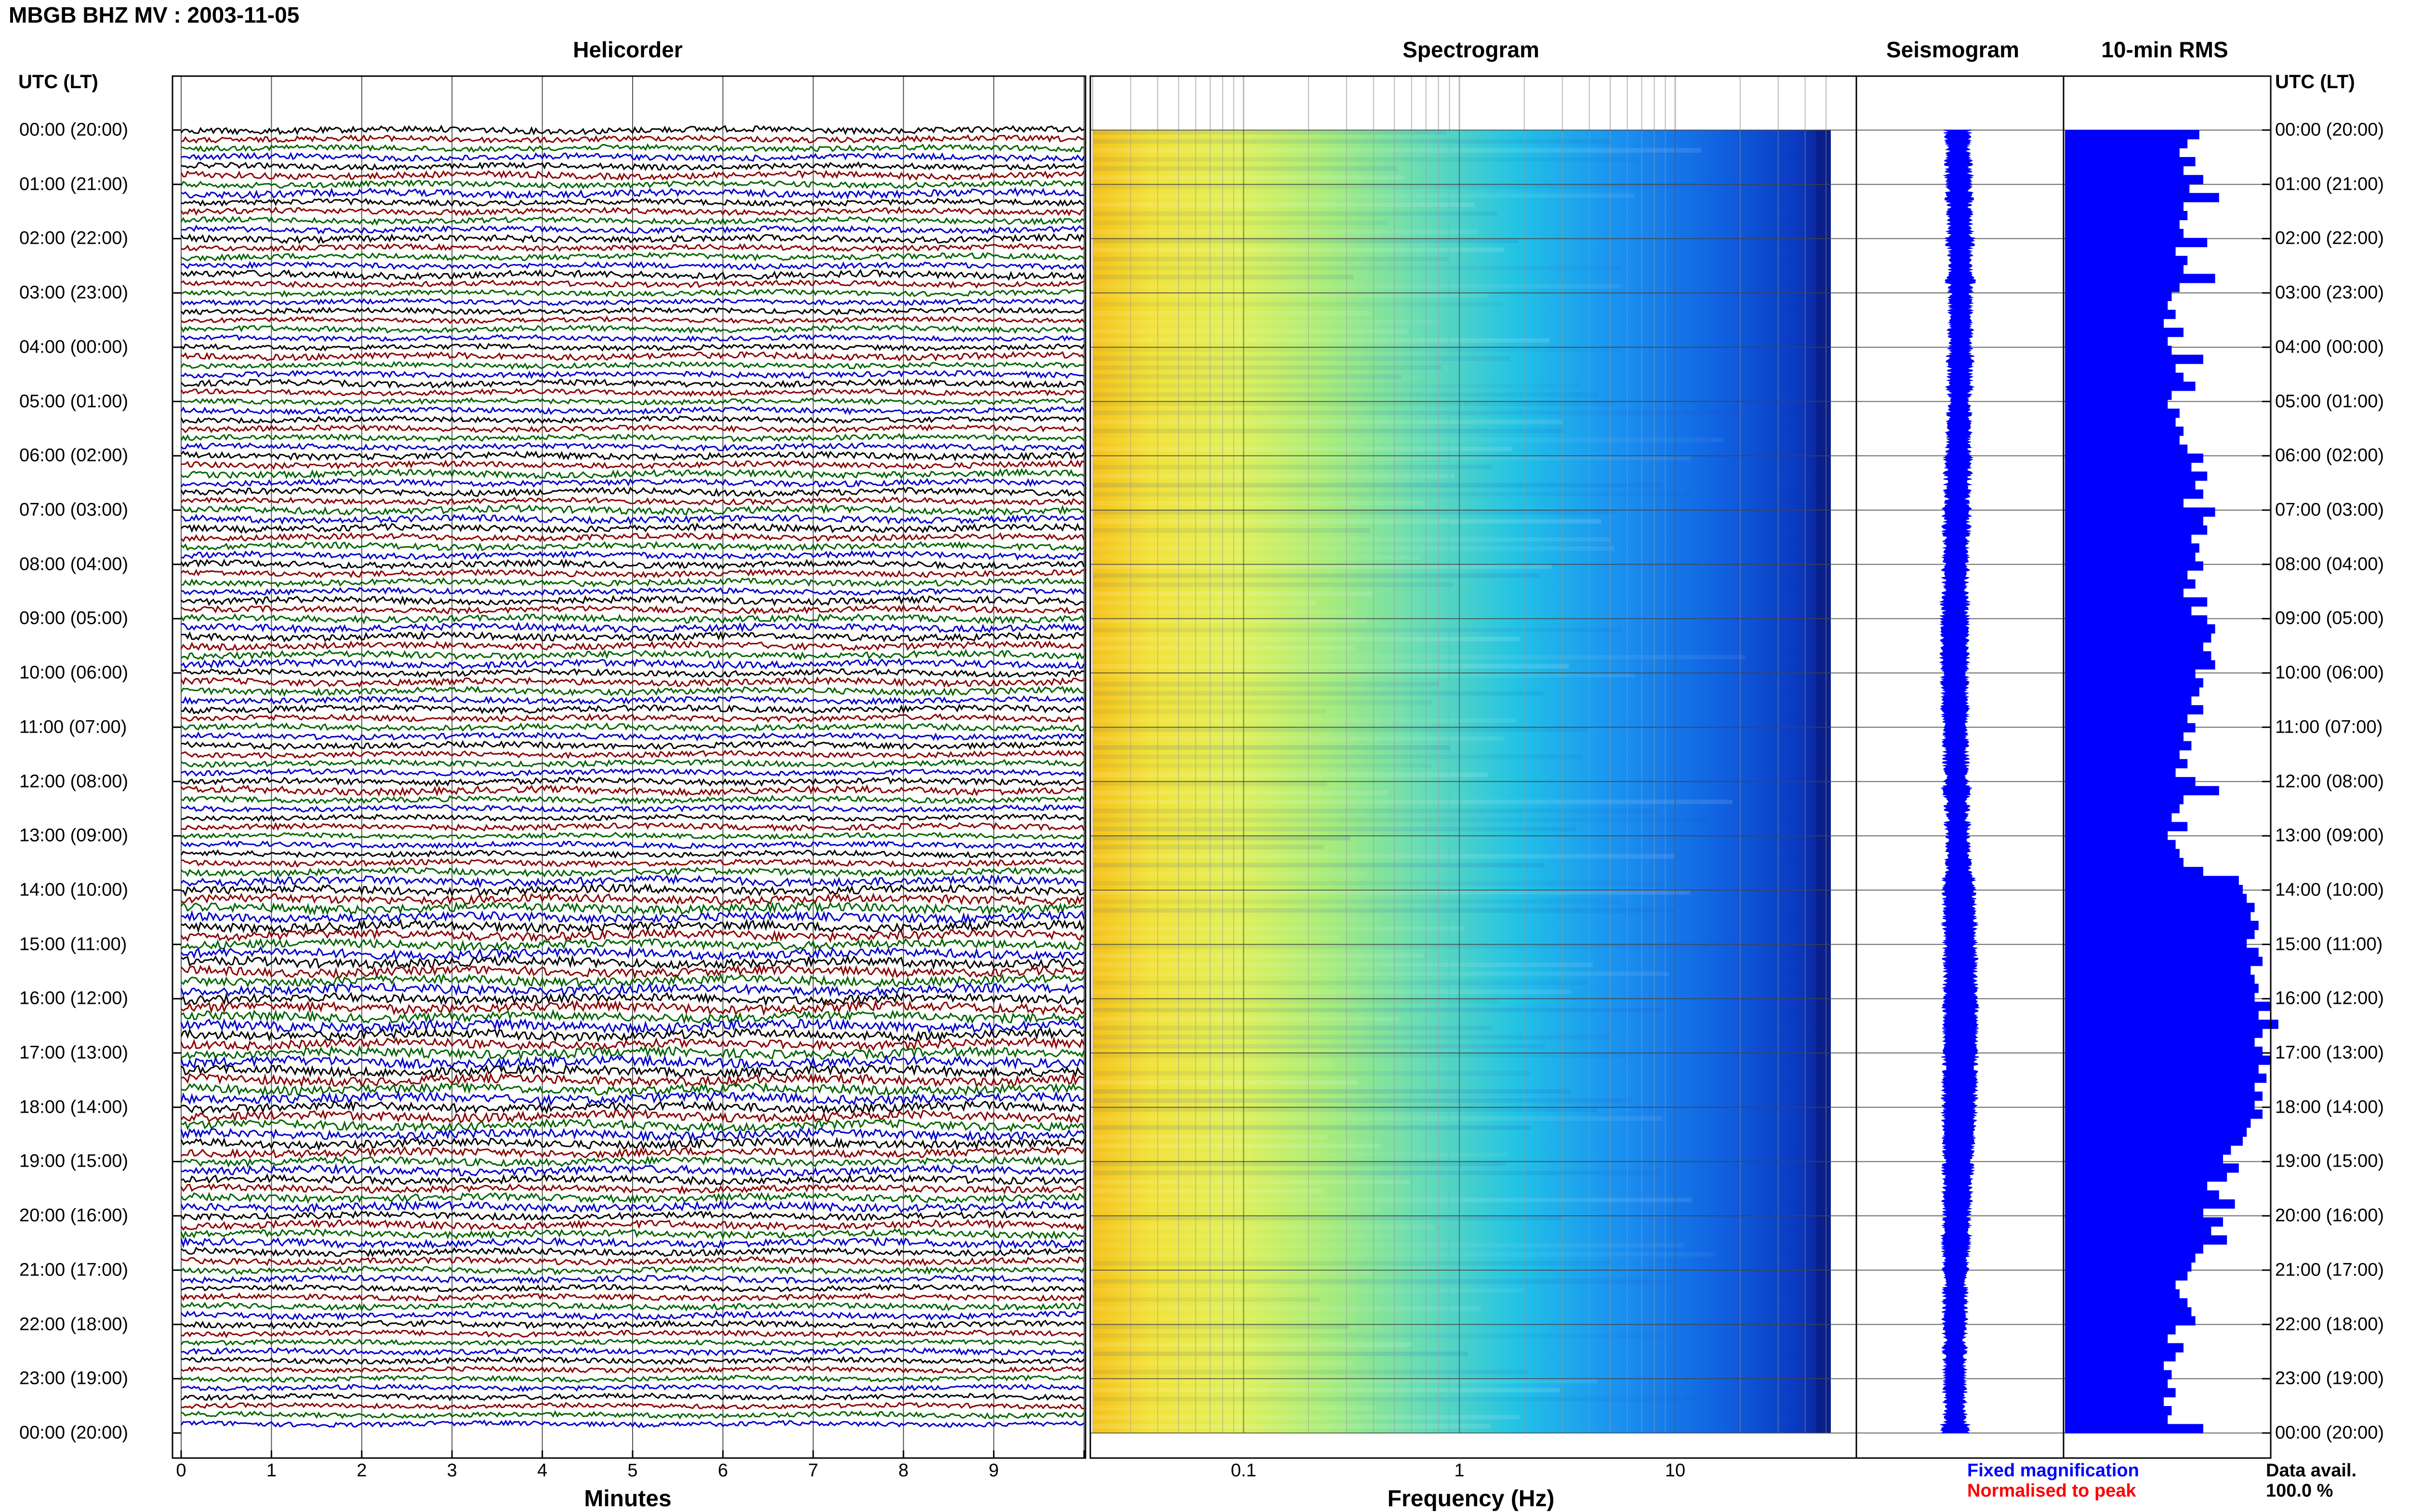 This screenshot has height=1512, width=2409. I want to click on data-availability-value: 100.0 %, so click(2299, 1491).